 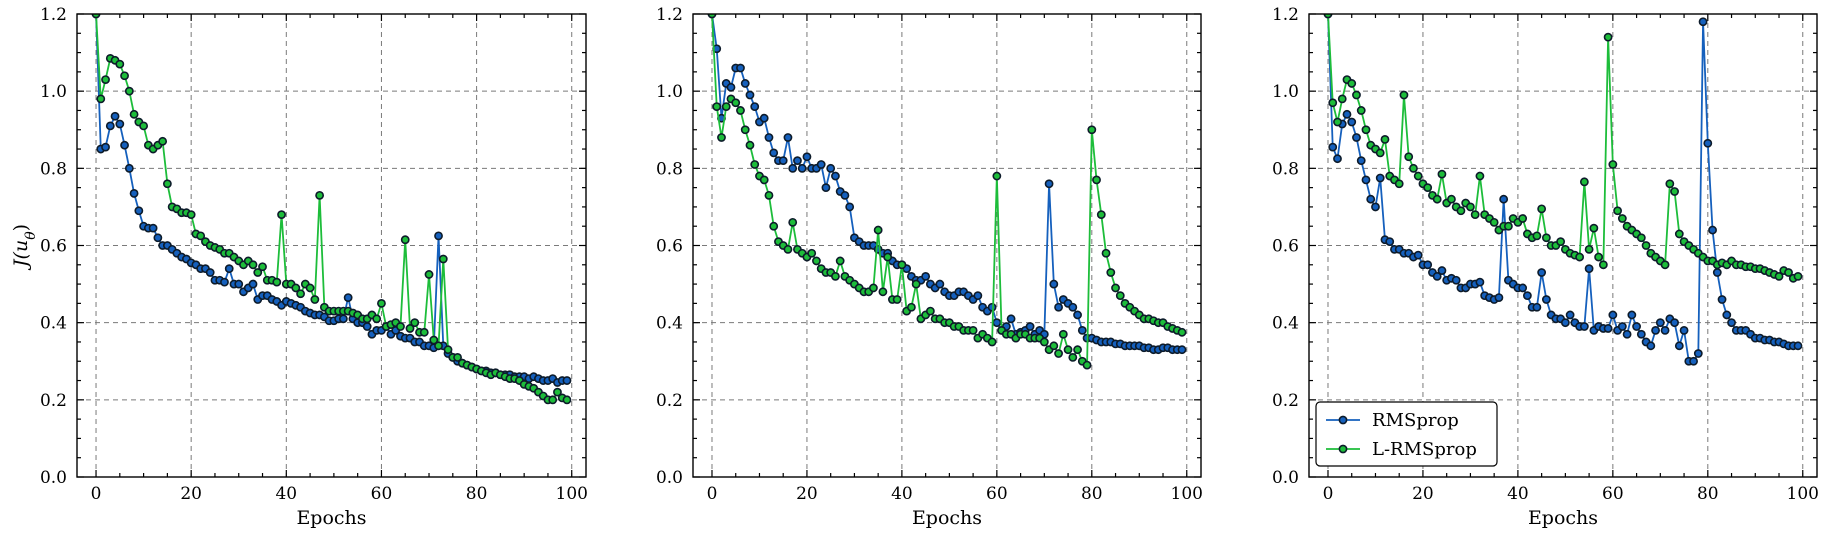 I want to click on legend-label: L-RMSprop, so click(x=1424, y=449).